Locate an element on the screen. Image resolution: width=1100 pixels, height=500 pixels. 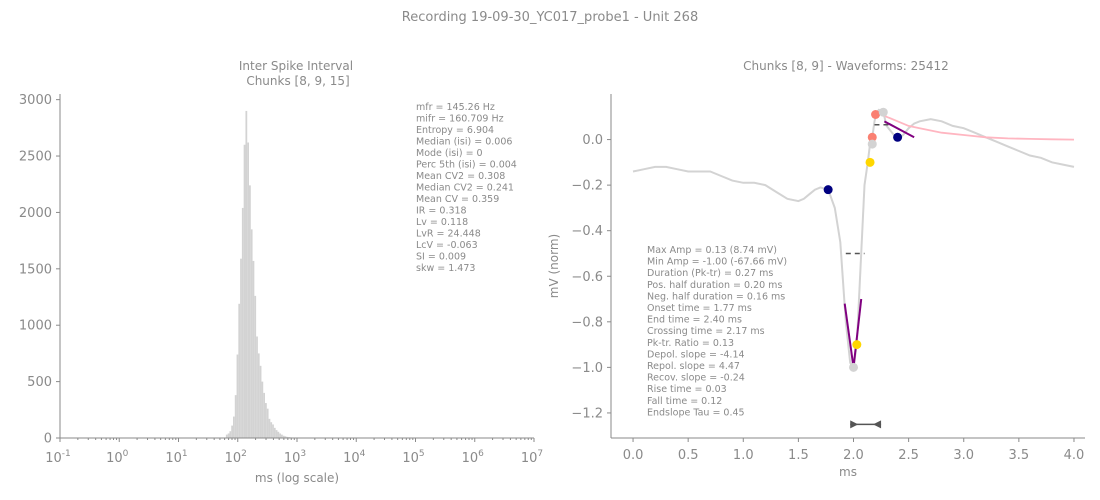
isi-y-tick-label: 500 is located at coordinates (39, 382).